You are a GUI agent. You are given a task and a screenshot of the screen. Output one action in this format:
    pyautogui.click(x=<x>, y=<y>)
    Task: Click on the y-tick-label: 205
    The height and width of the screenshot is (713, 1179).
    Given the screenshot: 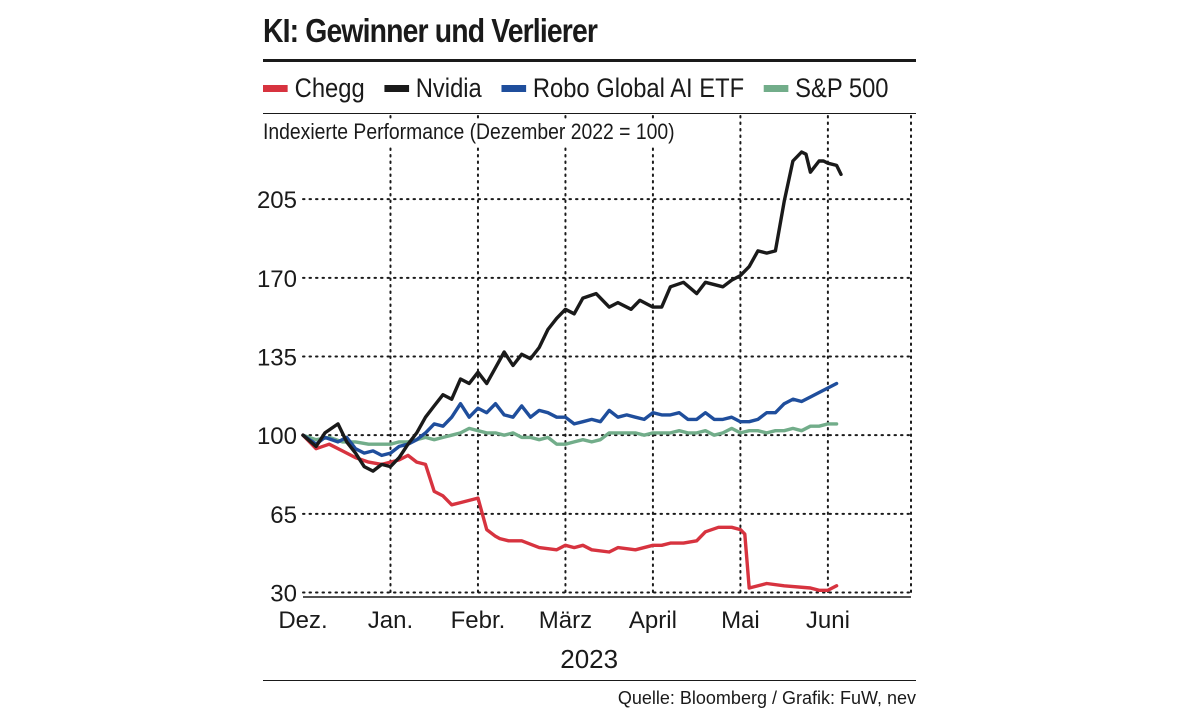 What is the action you would take?
    pyautogui.click(x=277, y=200)
    